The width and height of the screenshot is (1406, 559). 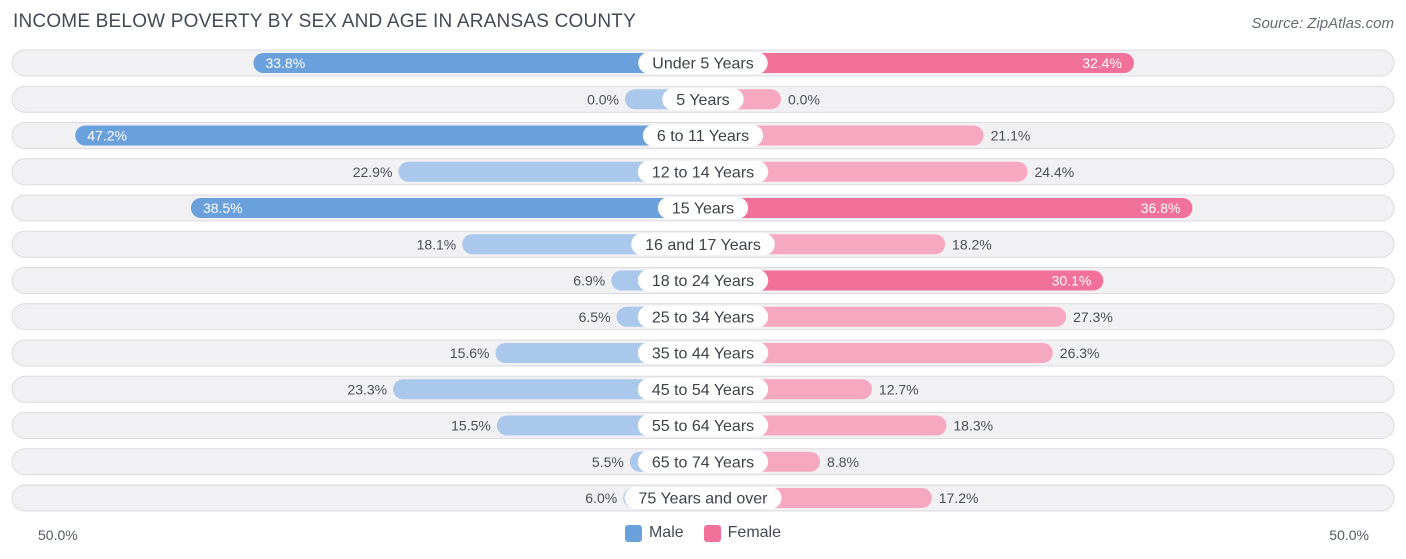 What do you see at coordinates (1322, 23) in the screenshot?
I see `source-label: Source: ZipAtlas.com` at bounding box center [1322, 23].